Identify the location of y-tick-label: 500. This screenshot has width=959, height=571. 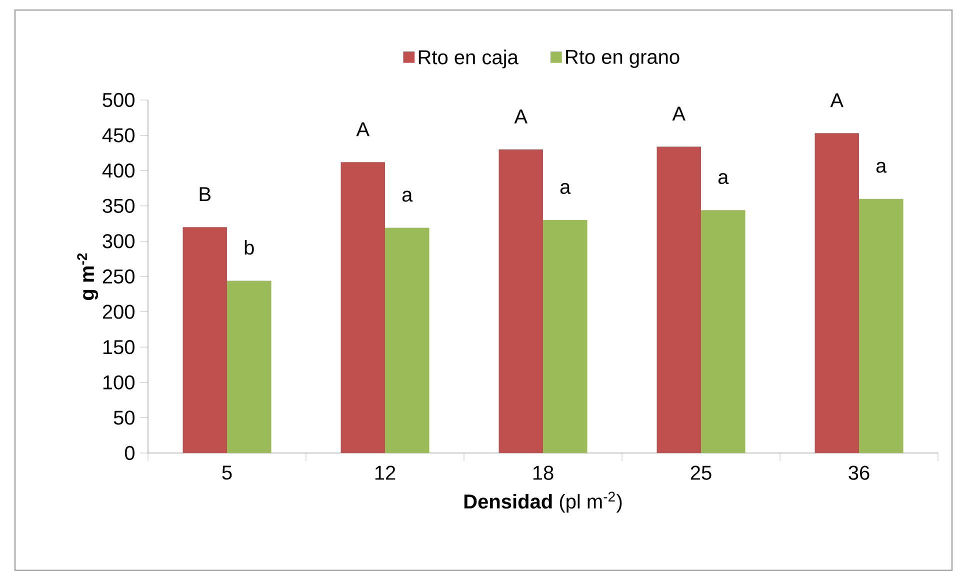
(118, 100).